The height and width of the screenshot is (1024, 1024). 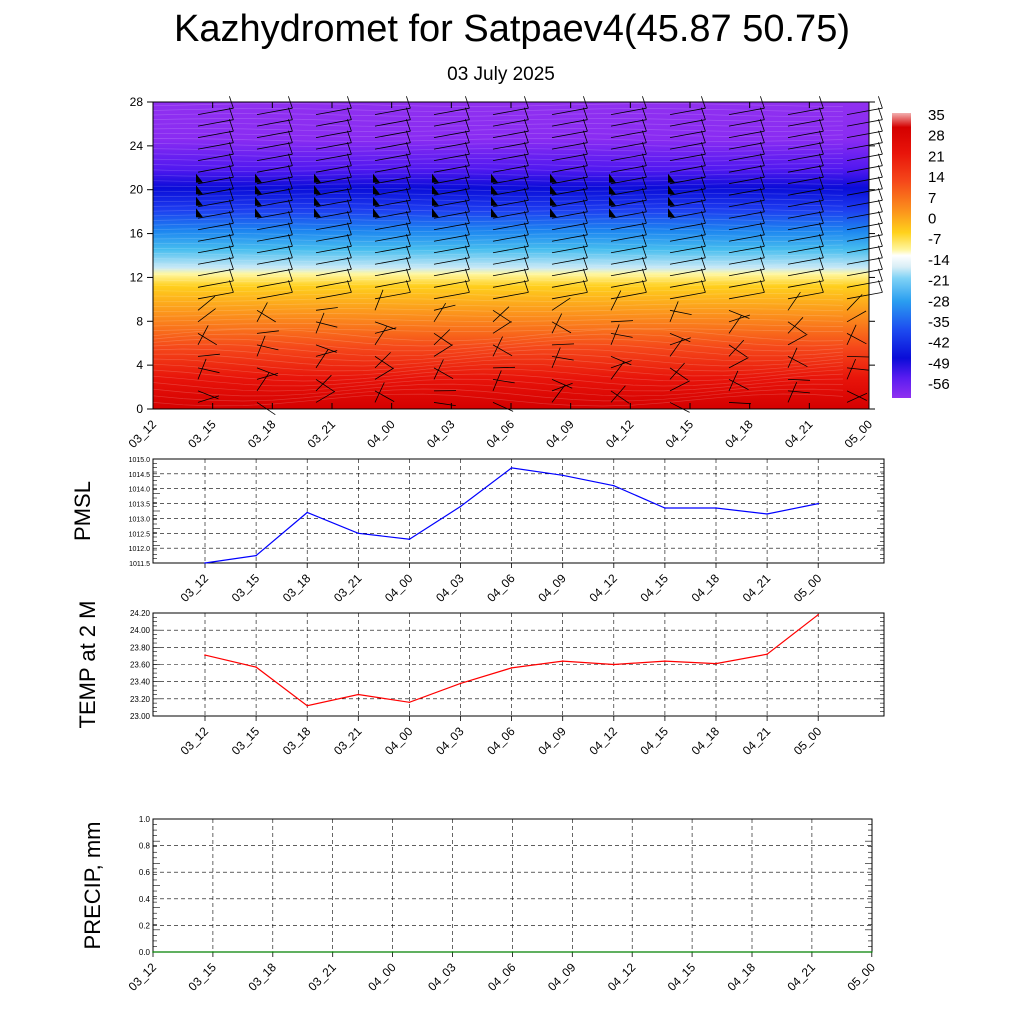 I want to click on x-tick-label: 03_18, so click(x=262, y=977).